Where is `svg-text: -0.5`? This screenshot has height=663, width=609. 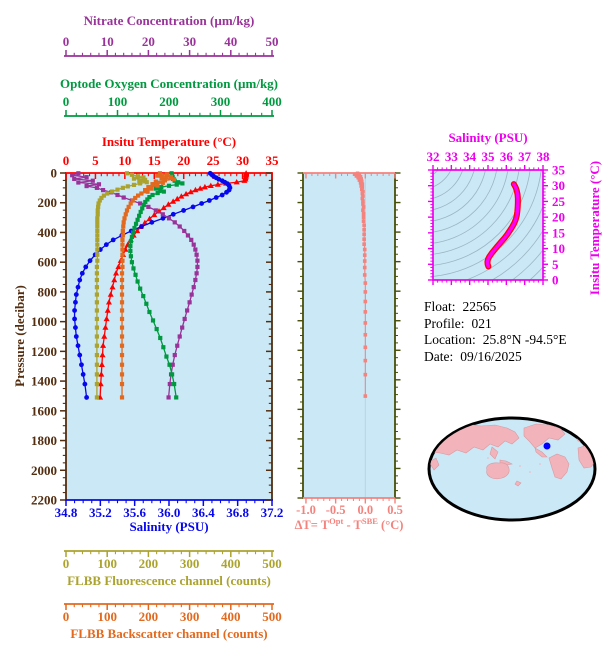
svg-text: -0.5 is located at coordinates (336, 510).